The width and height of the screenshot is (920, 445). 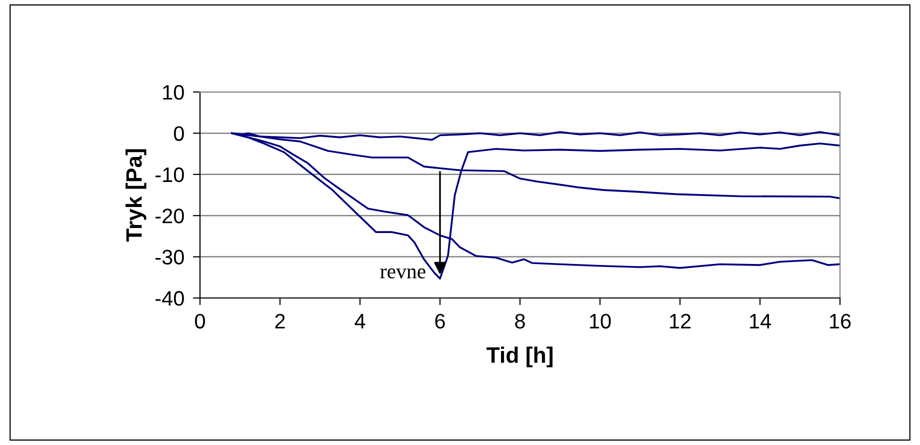 What do you see at coordinates (136, 195) in the screenshot?
I see `y-axis-title: Tryk [Pa]` at bounding box center [136, 195].